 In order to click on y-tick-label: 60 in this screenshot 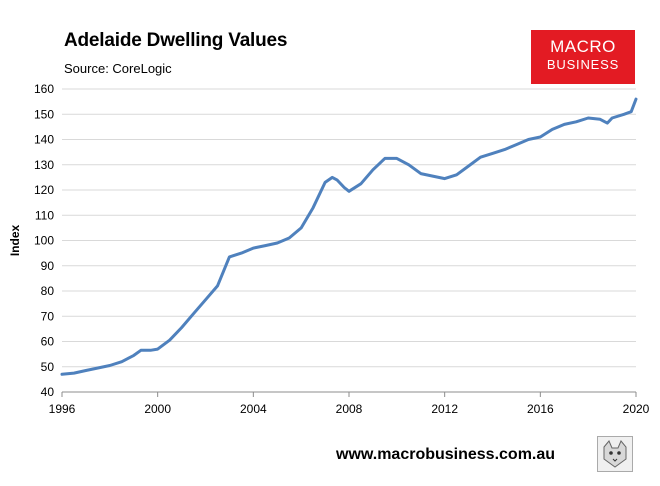, I will do `click(48, 342)`.